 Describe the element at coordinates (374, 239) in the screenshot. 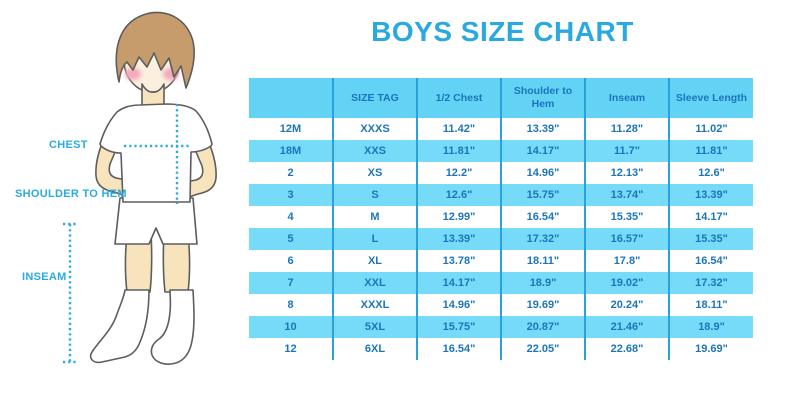

I see `size-tag-cell: L` at that location.